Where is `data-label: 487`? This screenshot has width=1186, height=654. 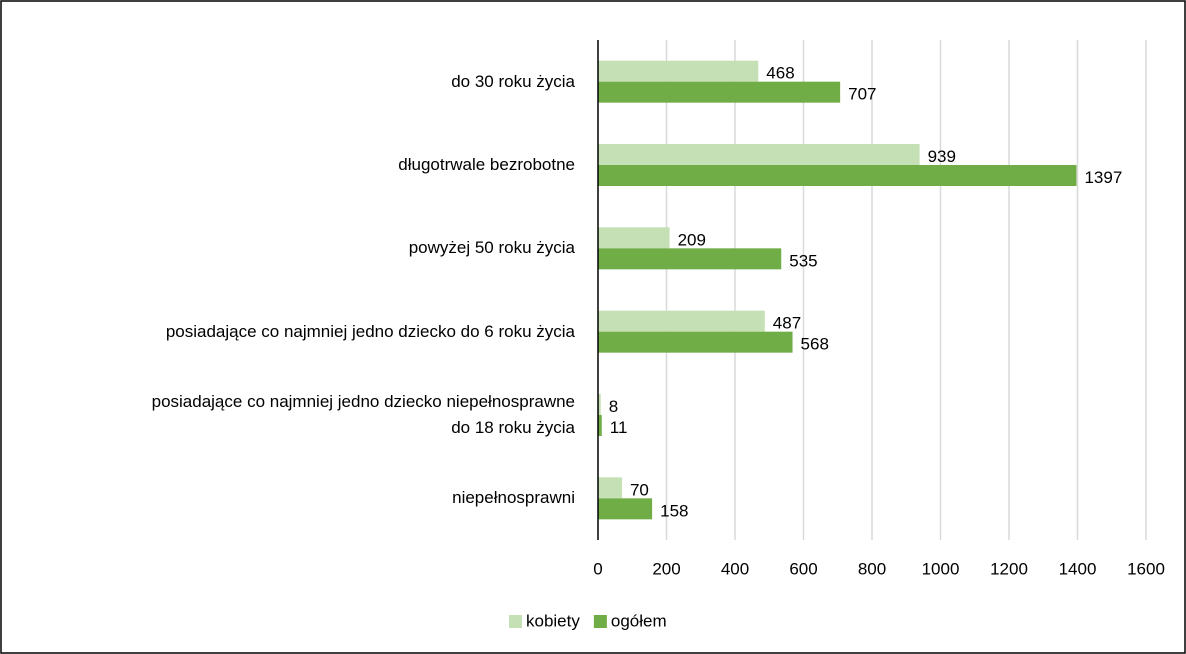 data-label: 487 is located at coordinates (787, 323).